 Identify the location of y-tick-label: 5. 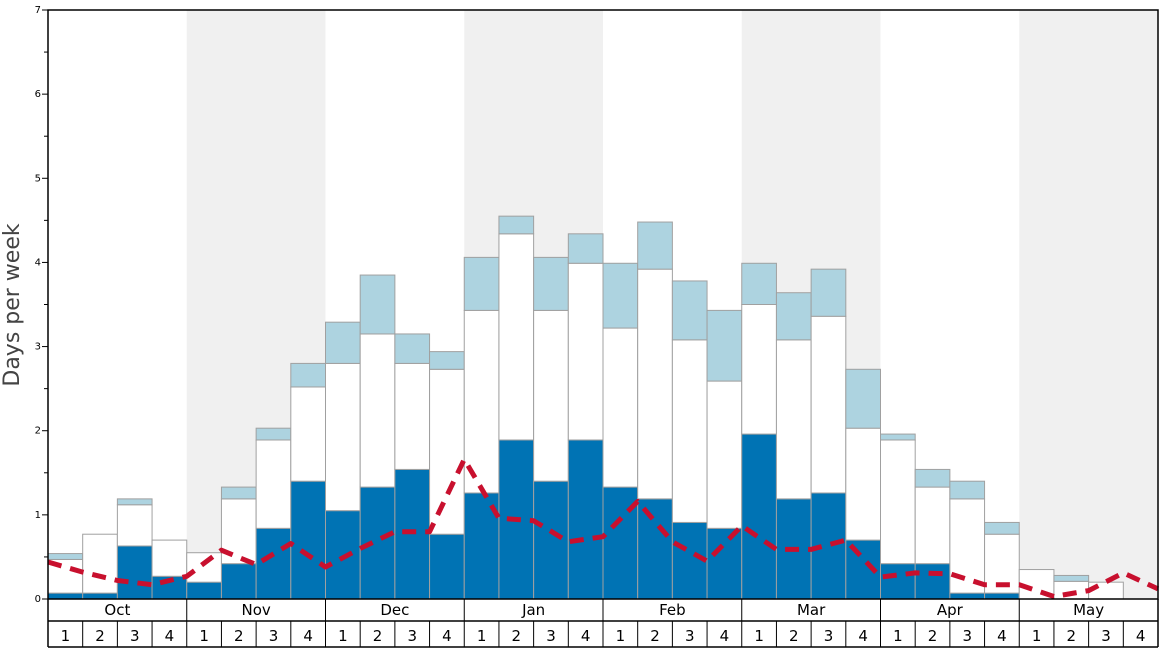
(38, 178).